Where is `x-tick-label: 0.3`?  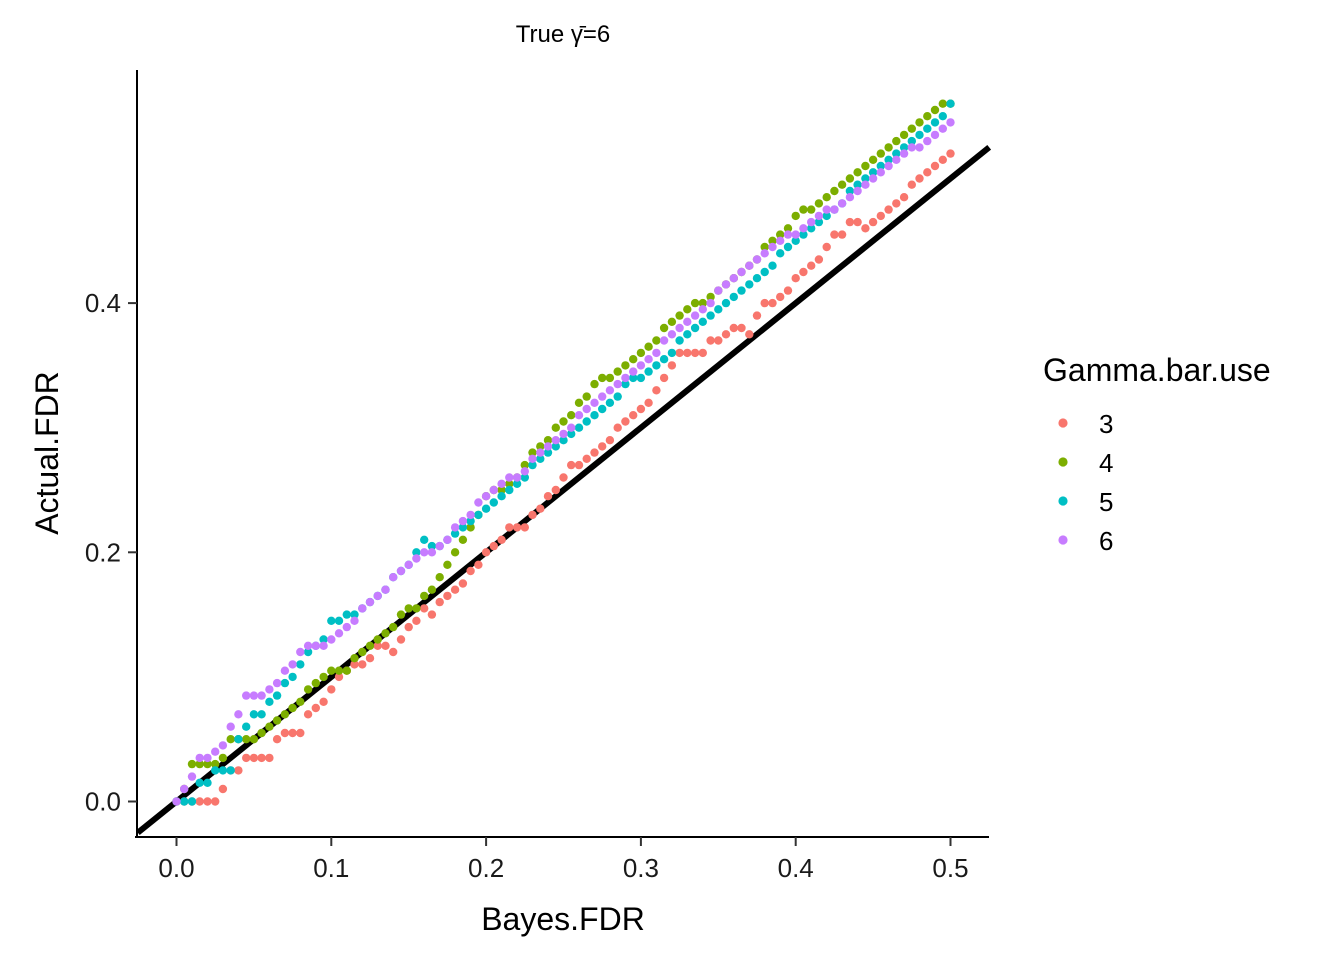
x-tick-label: 0.3 is located at coordinates (641, 868).